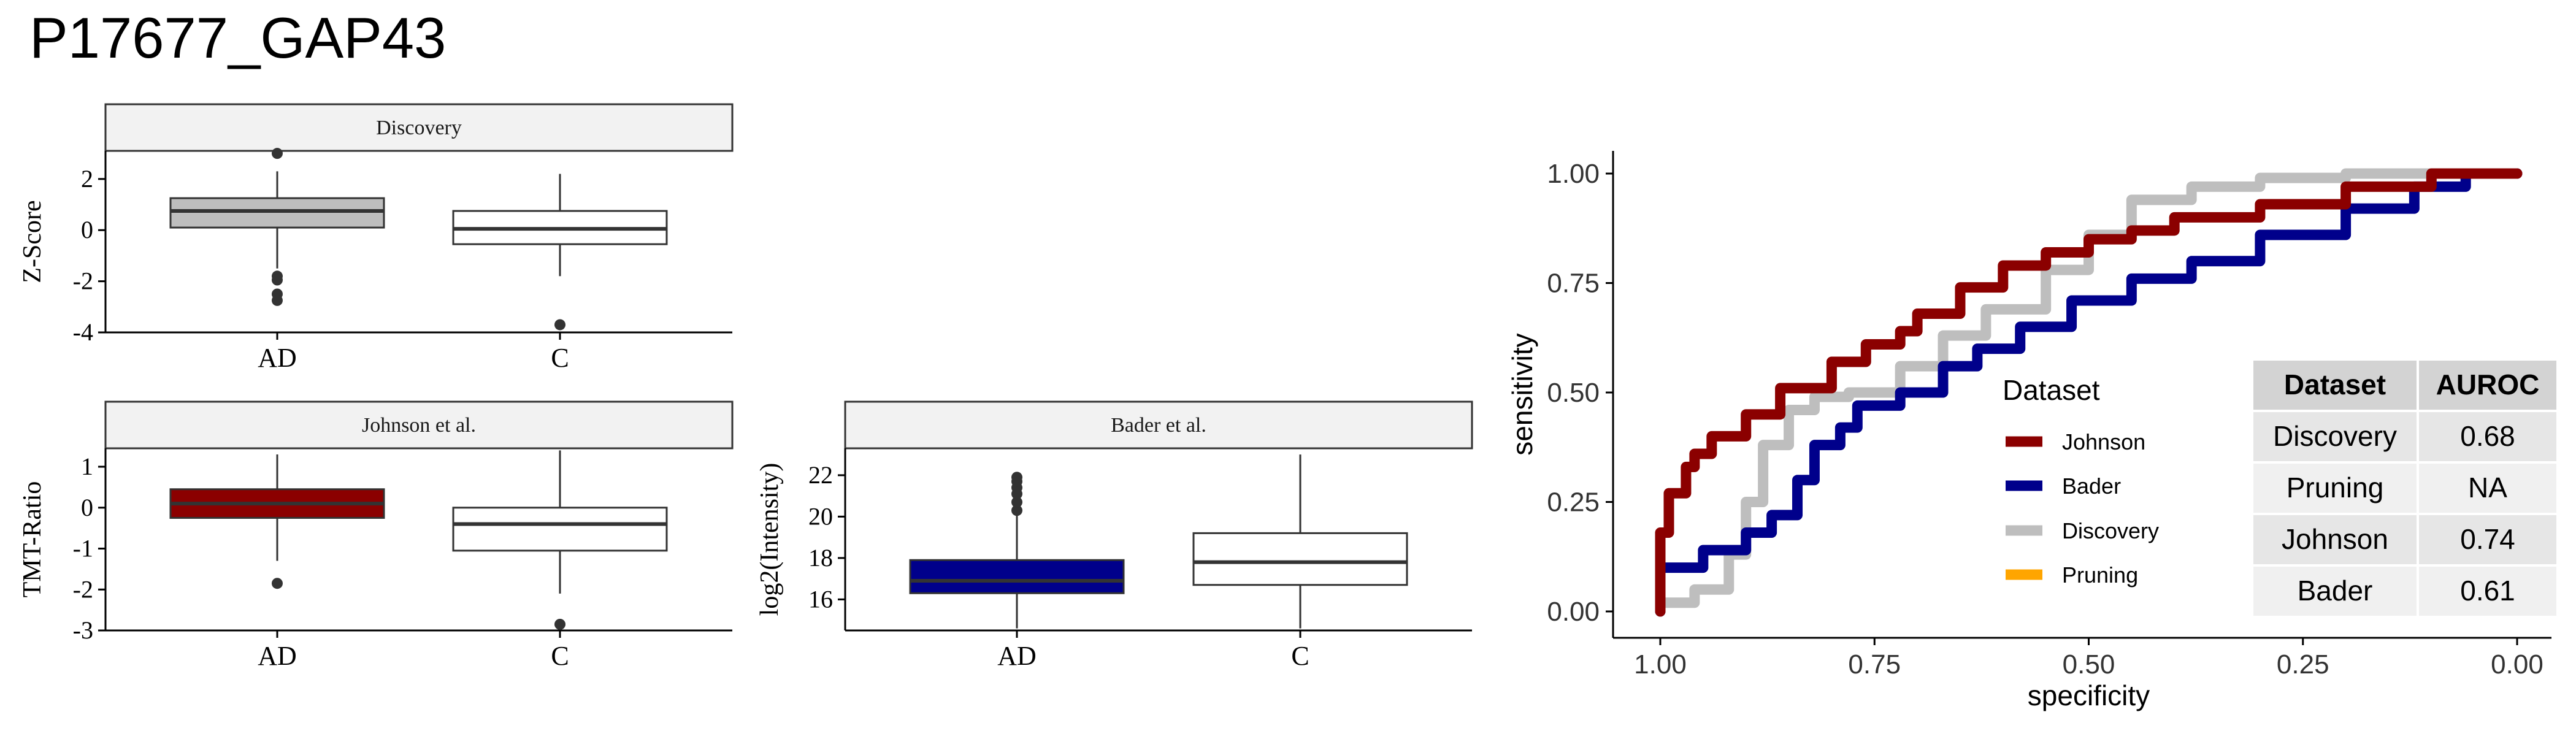  I want to click on roc-x-tick-label: 0.50, so click(2089, 665).